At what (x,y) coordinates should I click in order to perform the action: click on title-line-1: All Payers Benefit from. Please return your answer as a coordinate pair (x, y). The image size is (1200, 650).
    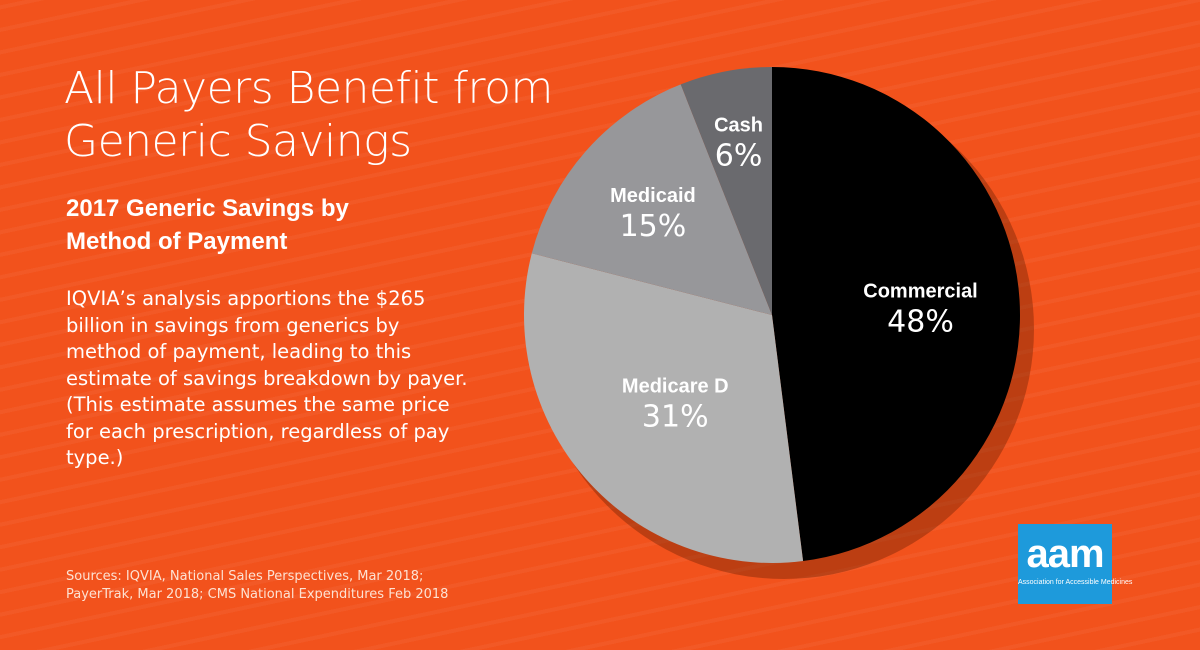
    Looking at the image, I should click on (308, 88).